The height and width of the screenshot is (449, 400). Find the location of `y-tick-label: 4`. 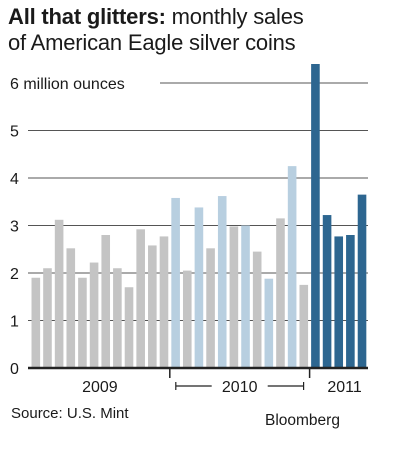

y-tick-label: 4 is located at coordinates (14, 179).